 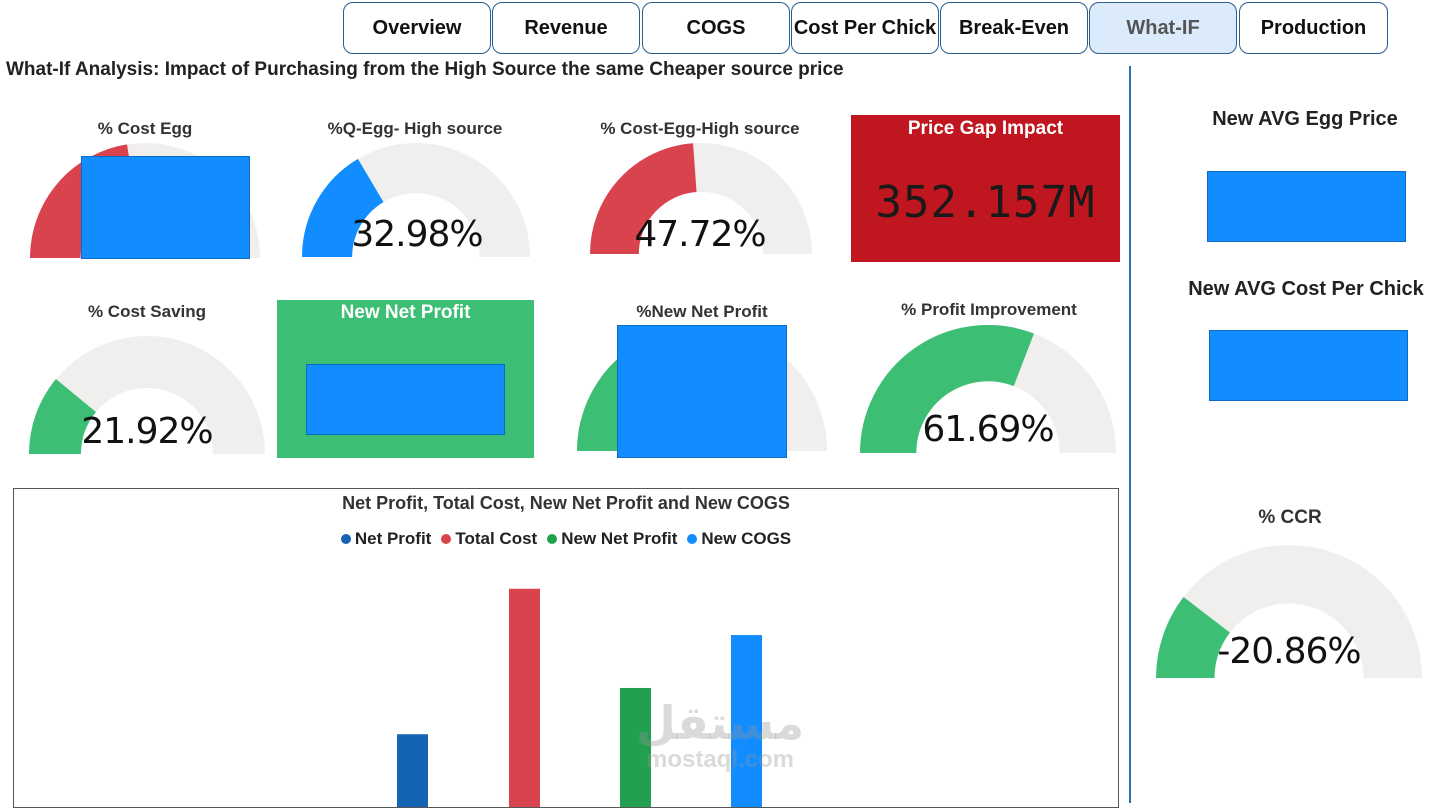 I want to click on gauge-value-ccr: -20.86%, so click(x=1289, y=651).